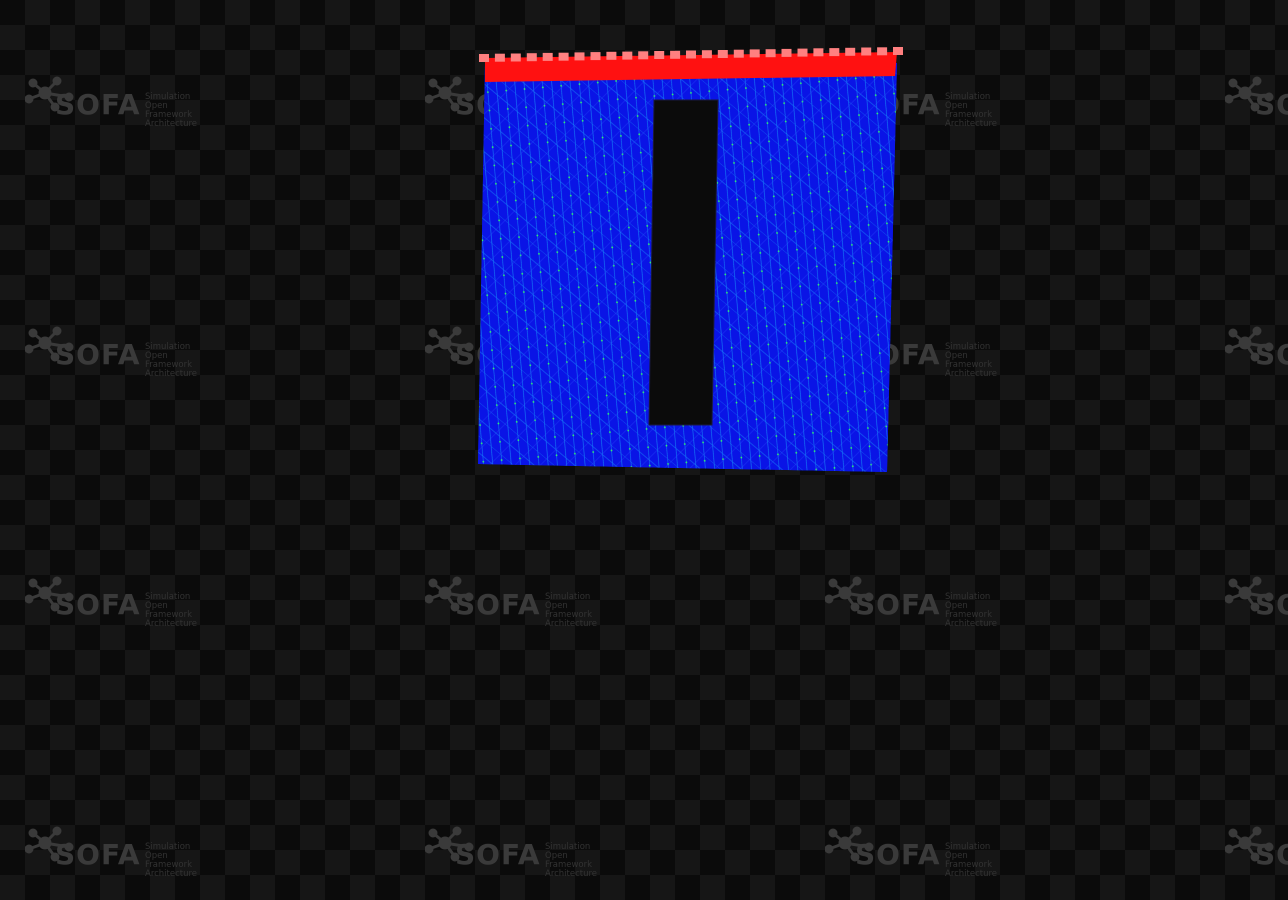 The image size is (1288, 900). I want to click on constraint-markers, so click(691, 54).